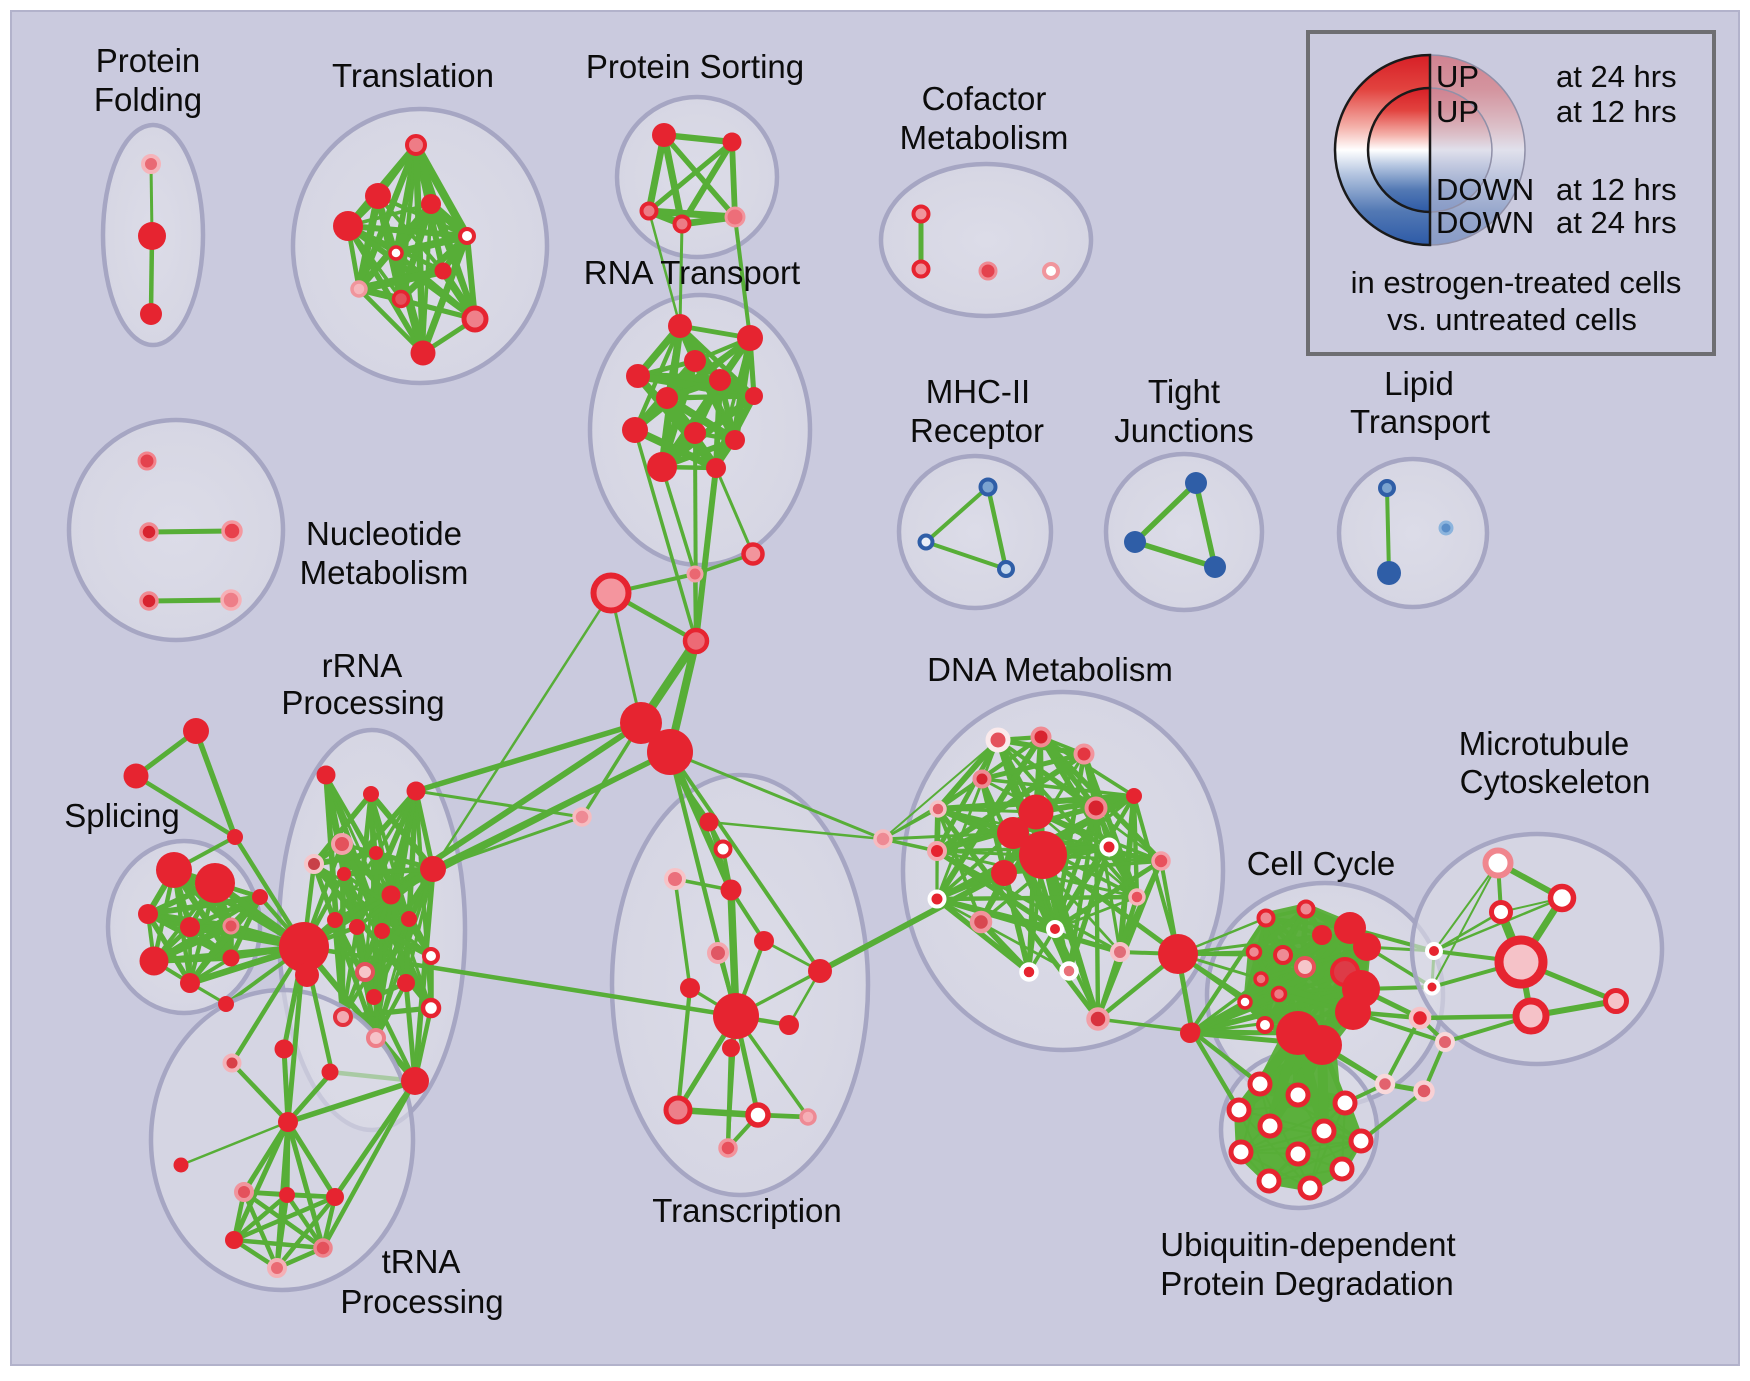  Describe the element at coordinates (1555, 781) in the screenshot. I see `svg-text: Cytoskeleton` at that location.